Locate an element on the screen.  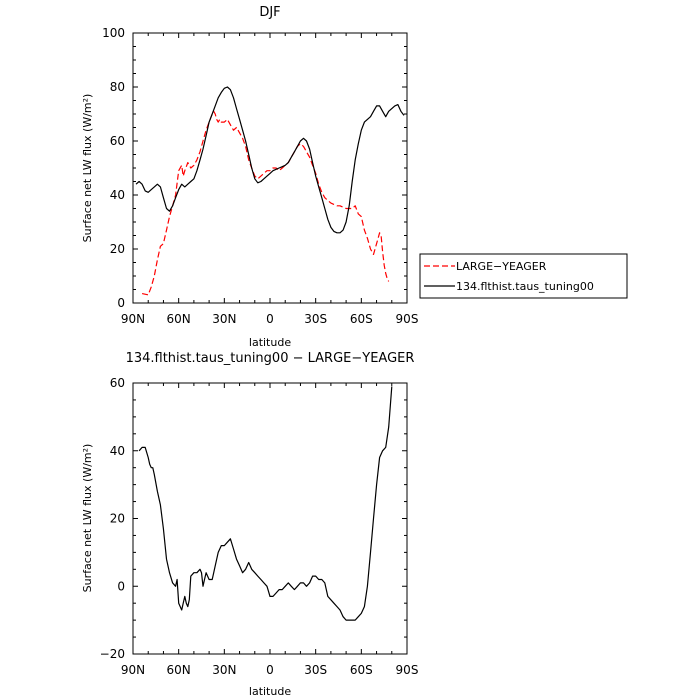
bottom-y-tick-label: 0 is located at coordinates (121, 586).